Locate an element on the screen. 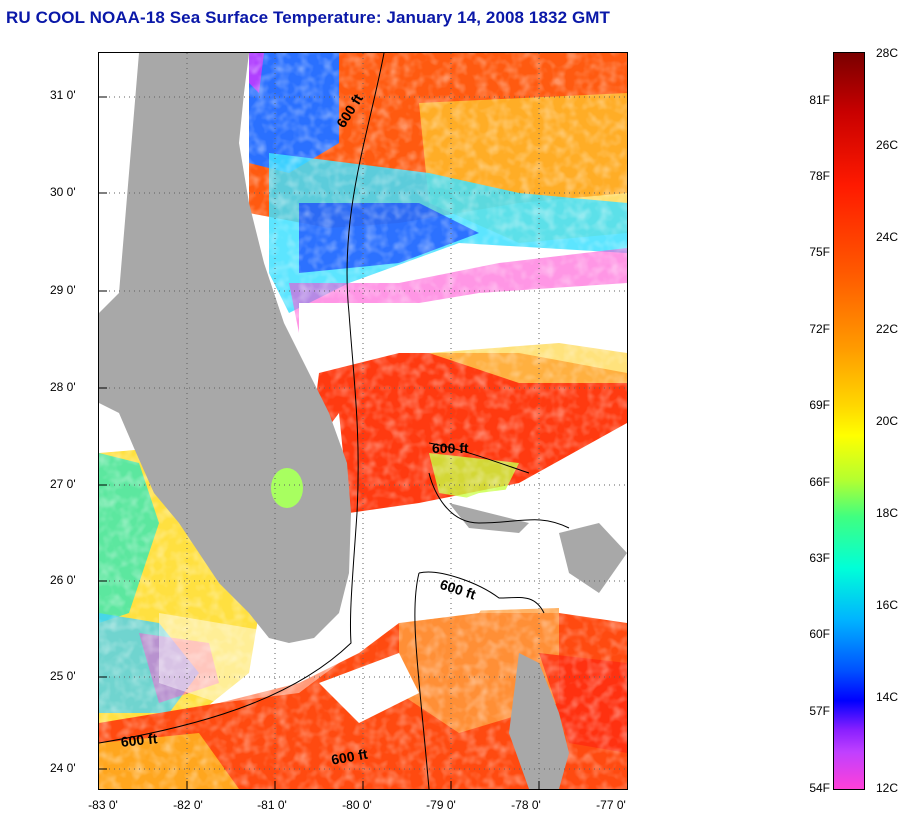  colorbar-f-label: 75F is located at coordinates (819, 252).